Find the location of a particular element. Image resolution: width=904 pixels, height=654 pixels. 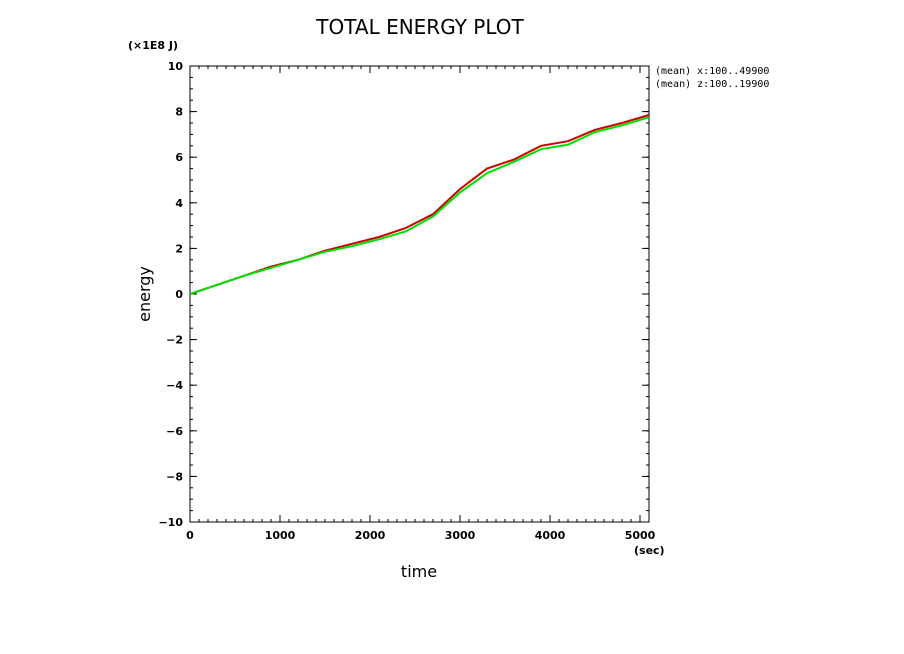

y-tick-label: 2 is located at coordinates (179, 248).